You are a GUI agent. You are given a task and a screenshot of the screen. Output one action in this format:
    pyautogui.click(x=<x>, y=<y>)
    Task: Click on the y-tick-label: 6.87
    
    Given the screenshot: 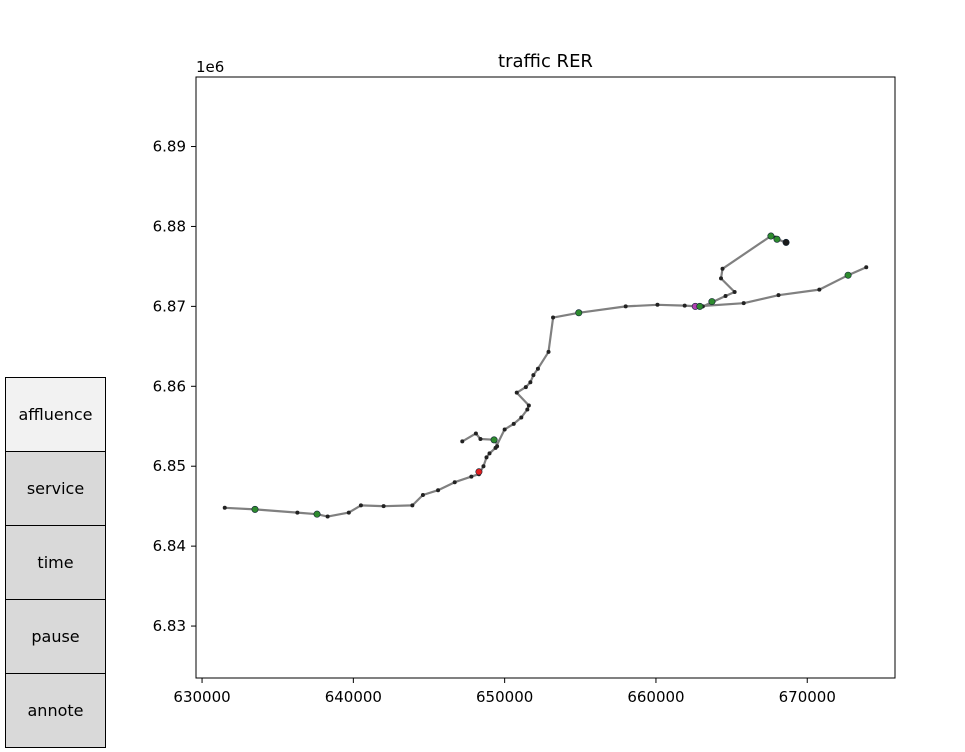 What is the action you would take?
    pyautogui.click(x=169, y=306)
    